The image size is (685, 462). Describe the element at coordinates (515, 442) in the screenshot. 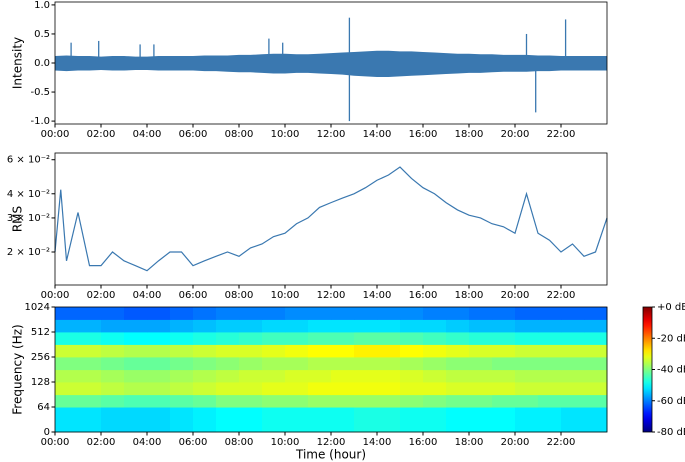

I see `x-tick-label: 20:00` at that location.